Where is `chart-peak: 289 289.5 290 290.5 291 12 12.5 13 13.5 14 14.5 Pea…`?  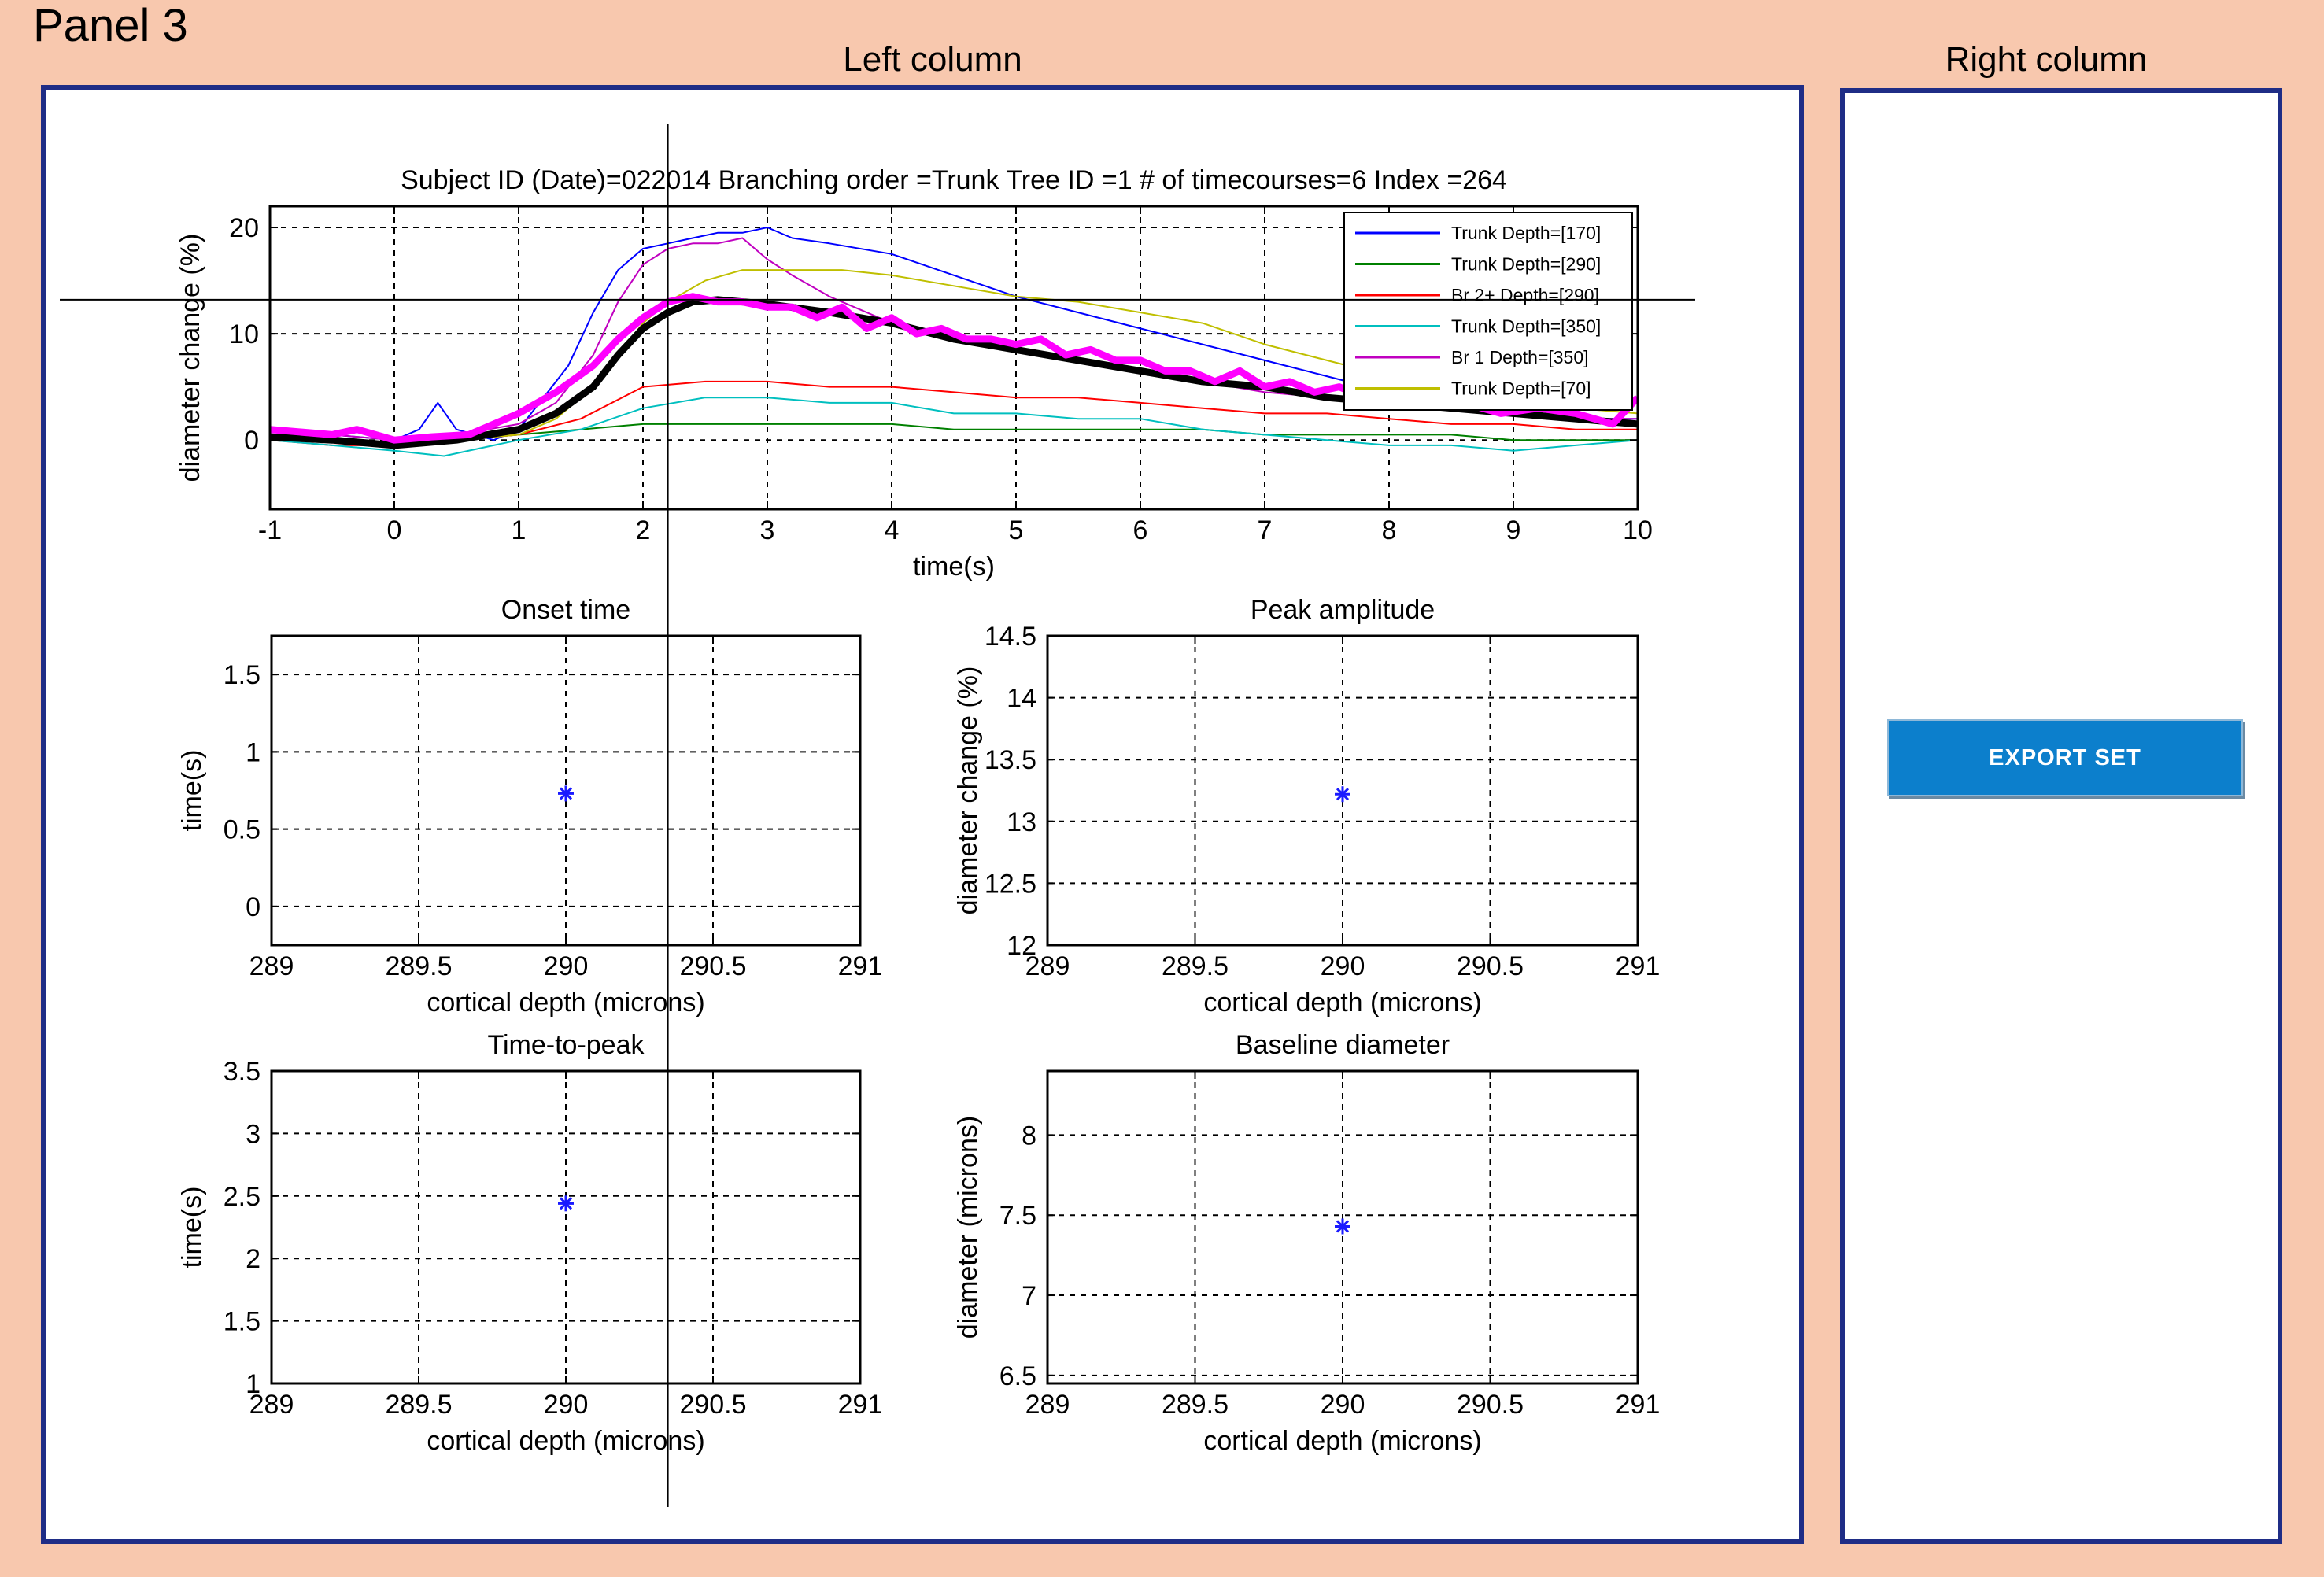
chart-peak: 289 289.5 290 290.5 291 12 12.5 13 13.5 14 14.5 Pea… is located at coordinates (1306, 806).